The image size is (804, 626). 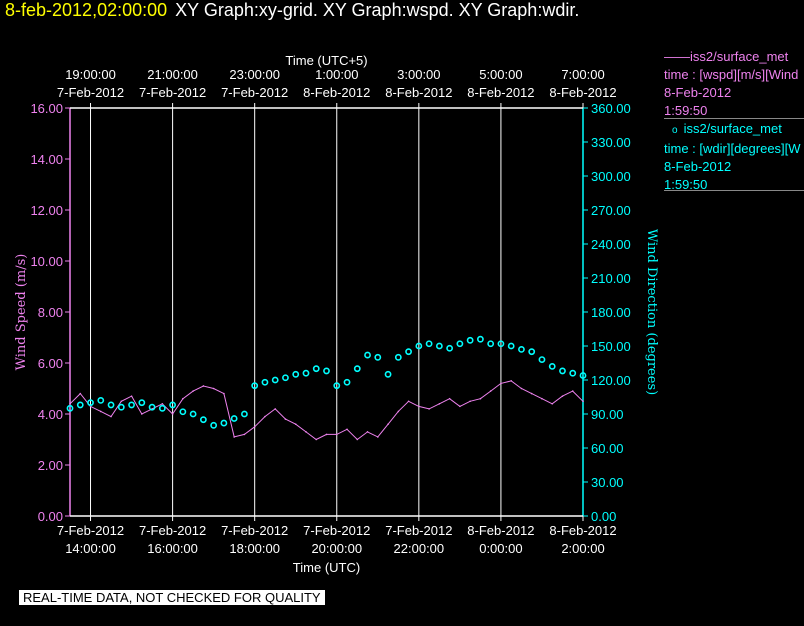 I want to click on legend-series-time: 1:59:50, so click(x=686, y=184).